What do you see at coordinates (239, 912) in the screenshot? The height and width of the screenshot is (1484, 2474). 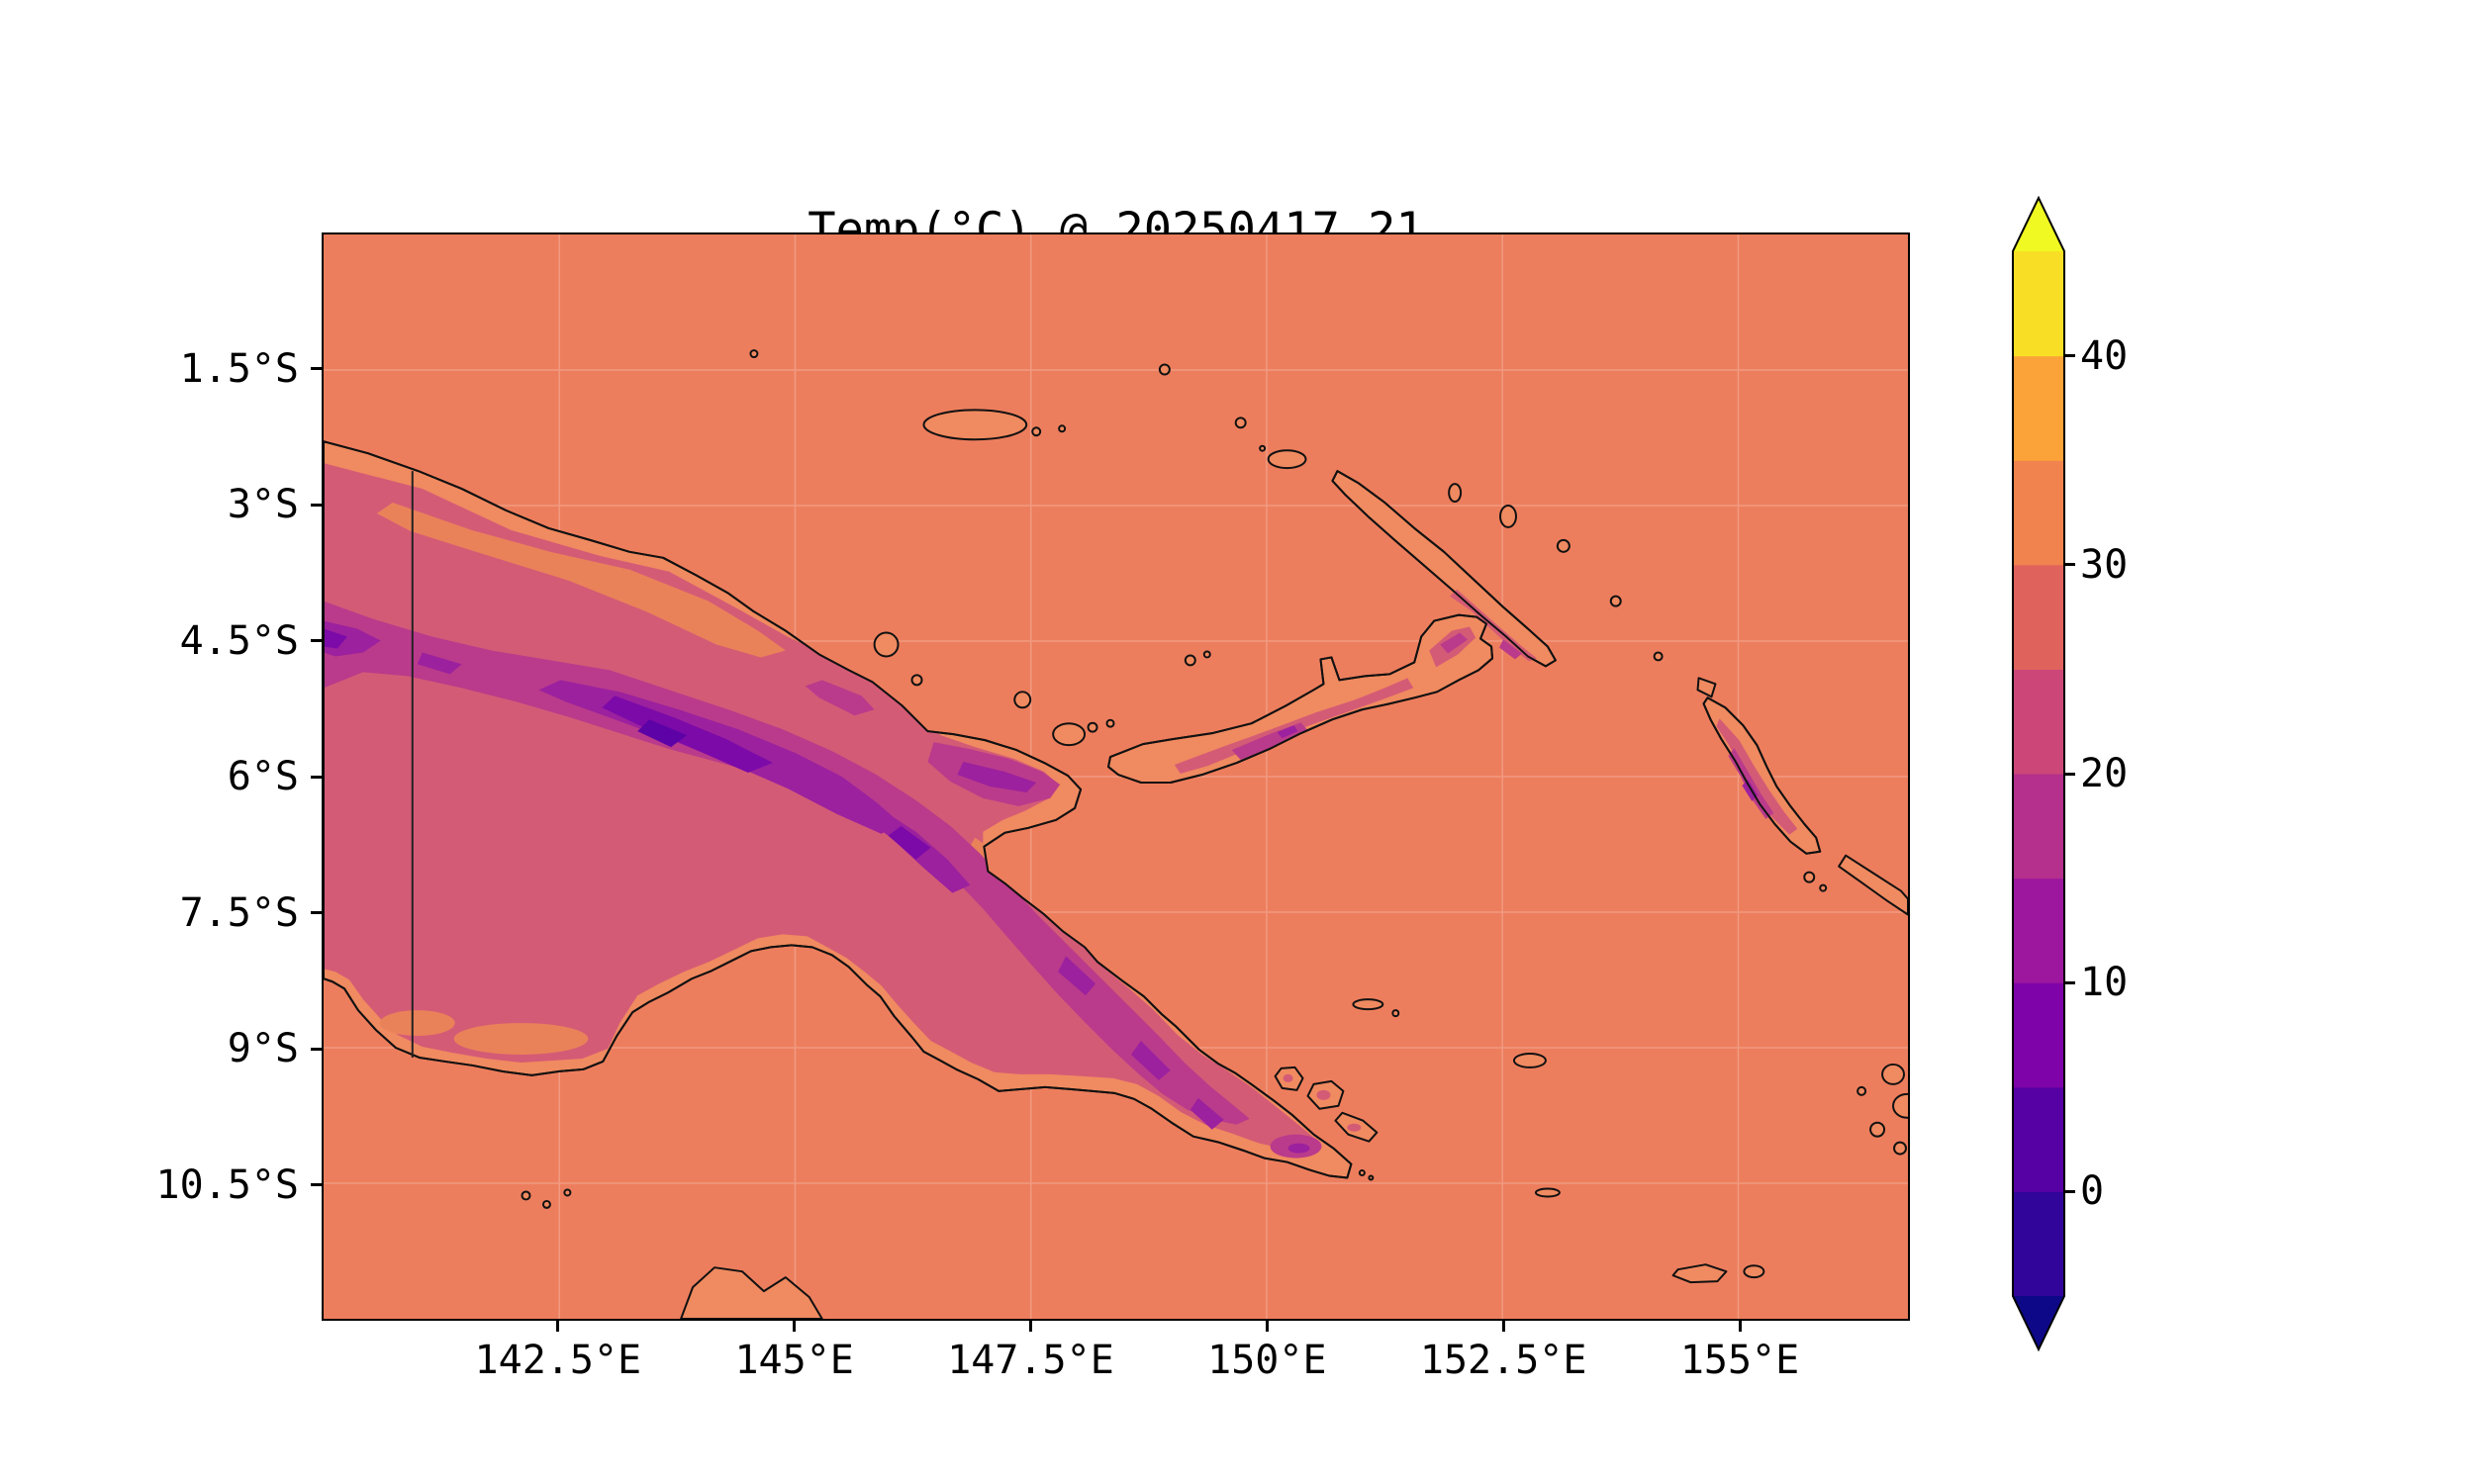 I see `y-tick-label: 7.5°S` at bounding box center [239, 912].